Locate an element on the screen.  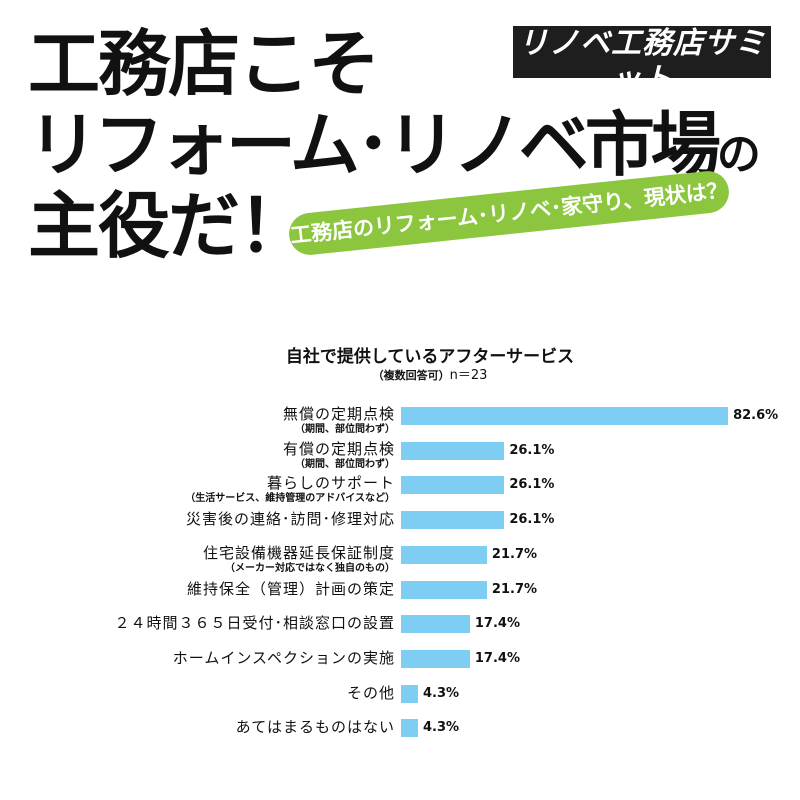
value-label: 82.6% is located at coordinates (756, 415).